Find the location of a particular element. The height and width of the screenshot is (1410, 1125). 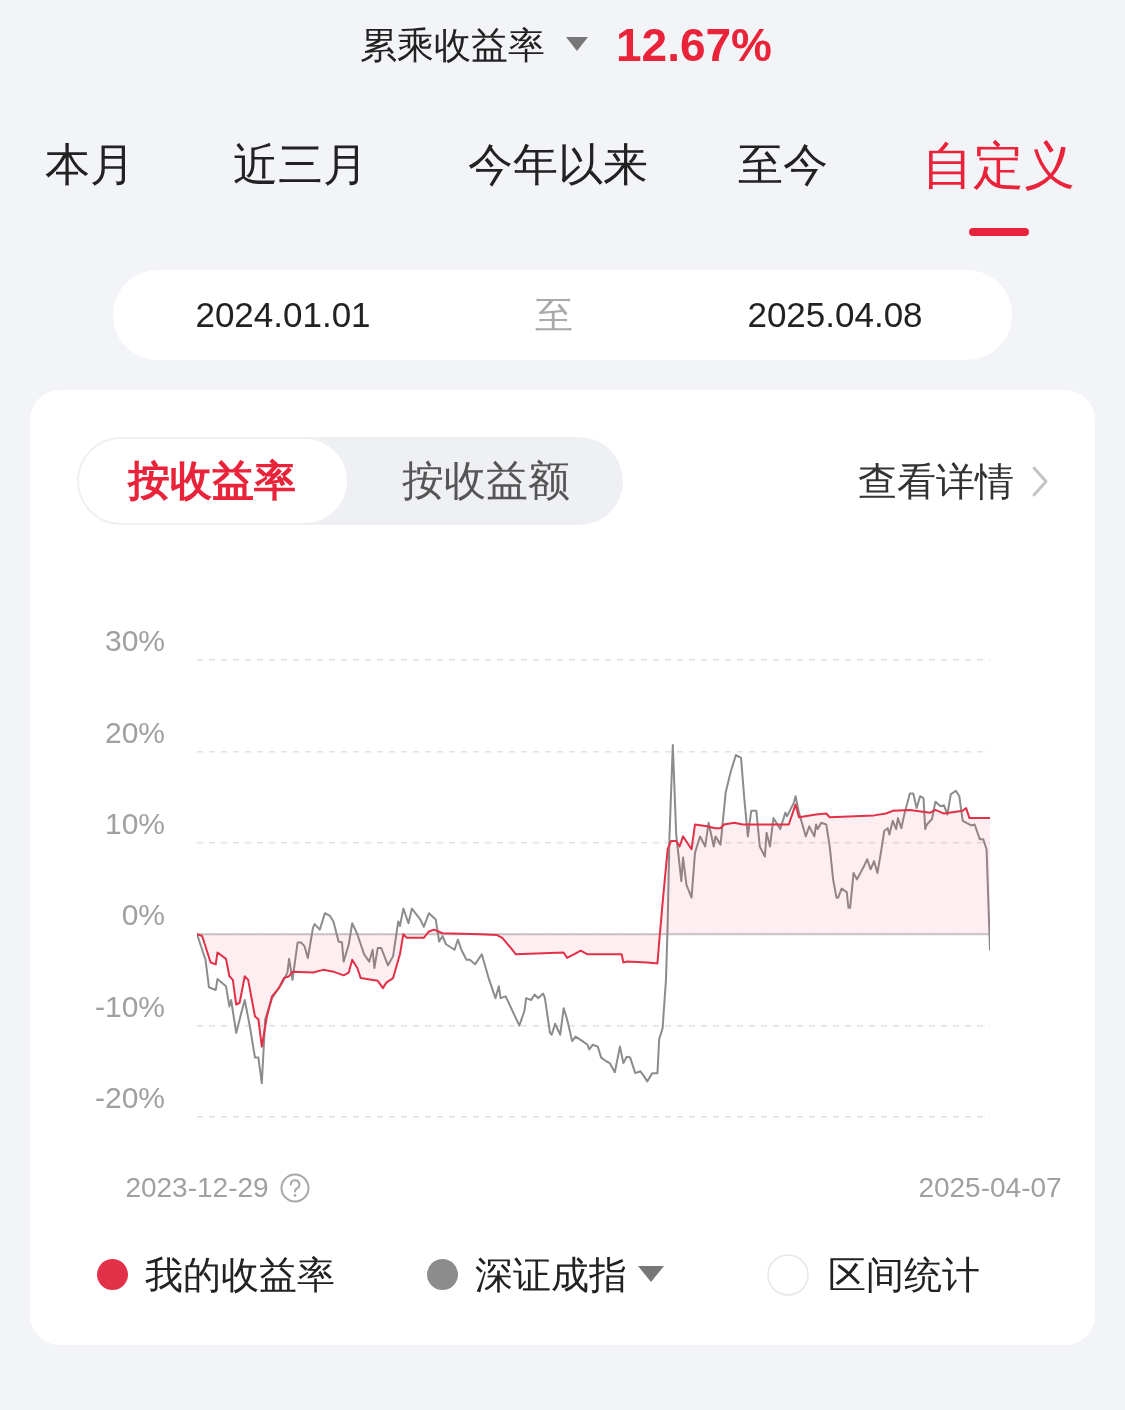

y-tick-label: 10% is located at coordinates (134, 824).